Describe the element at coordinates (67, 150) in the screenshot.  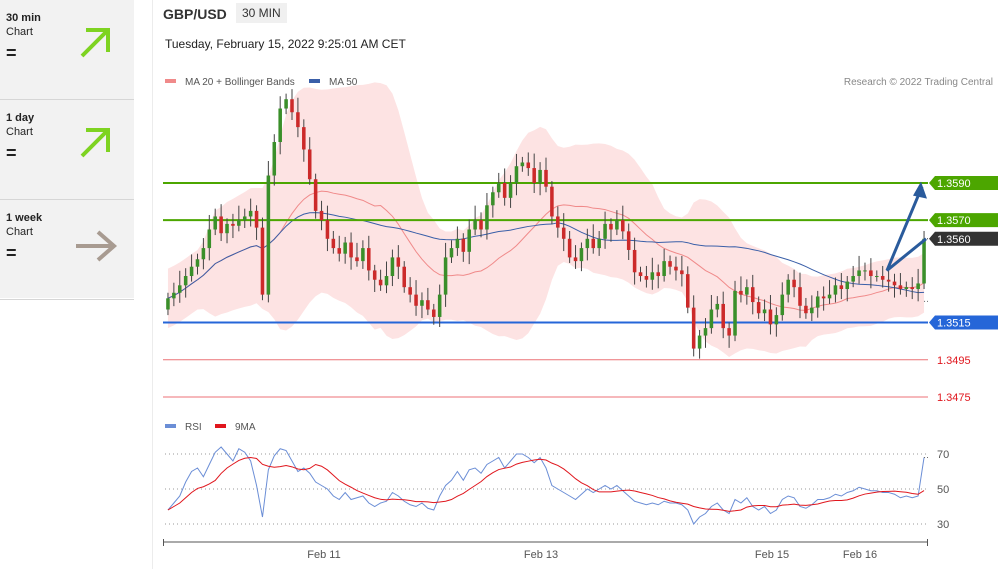
I see `signal-card-1day: 1 day Chart =` at that location.